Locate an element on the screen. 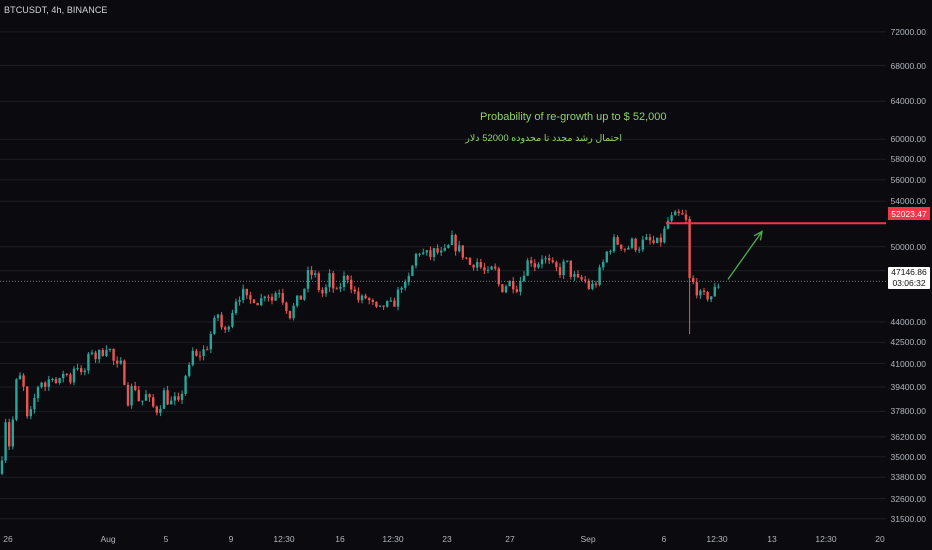 The width and height of the screenshot is (932, 550). projection-arrow-head is located at coordinates (758, 235).